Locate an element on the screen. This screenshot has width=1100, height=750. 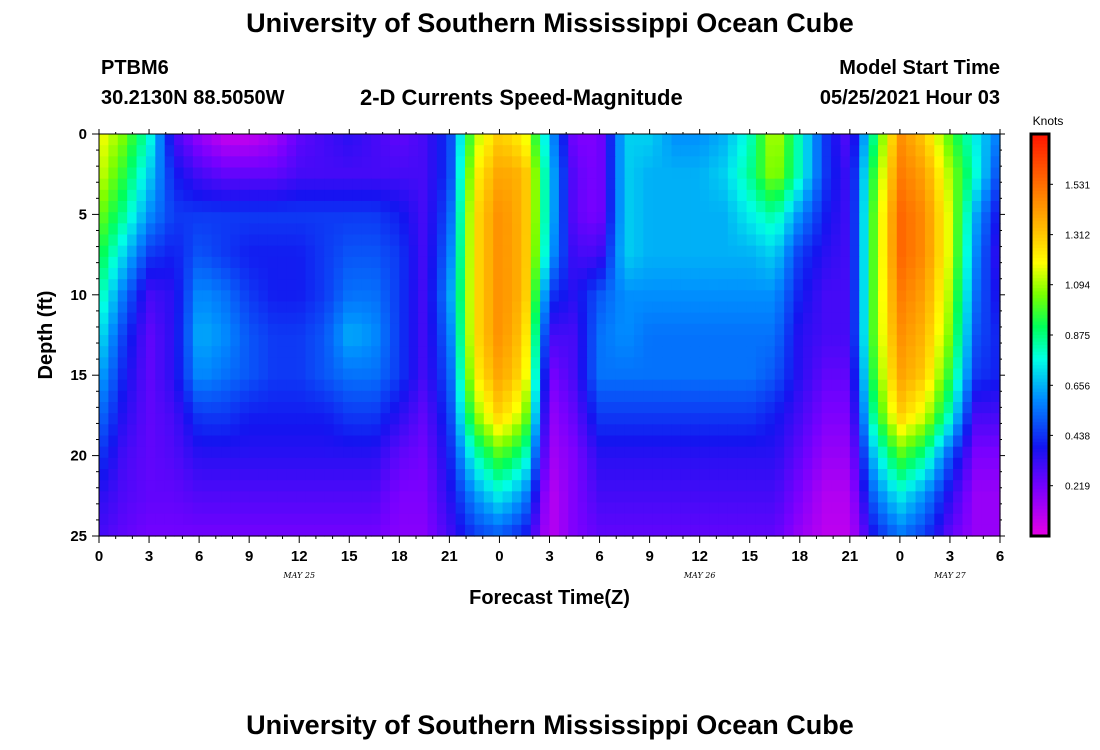
colorbar-segment is located at coordinates (1040, 477).